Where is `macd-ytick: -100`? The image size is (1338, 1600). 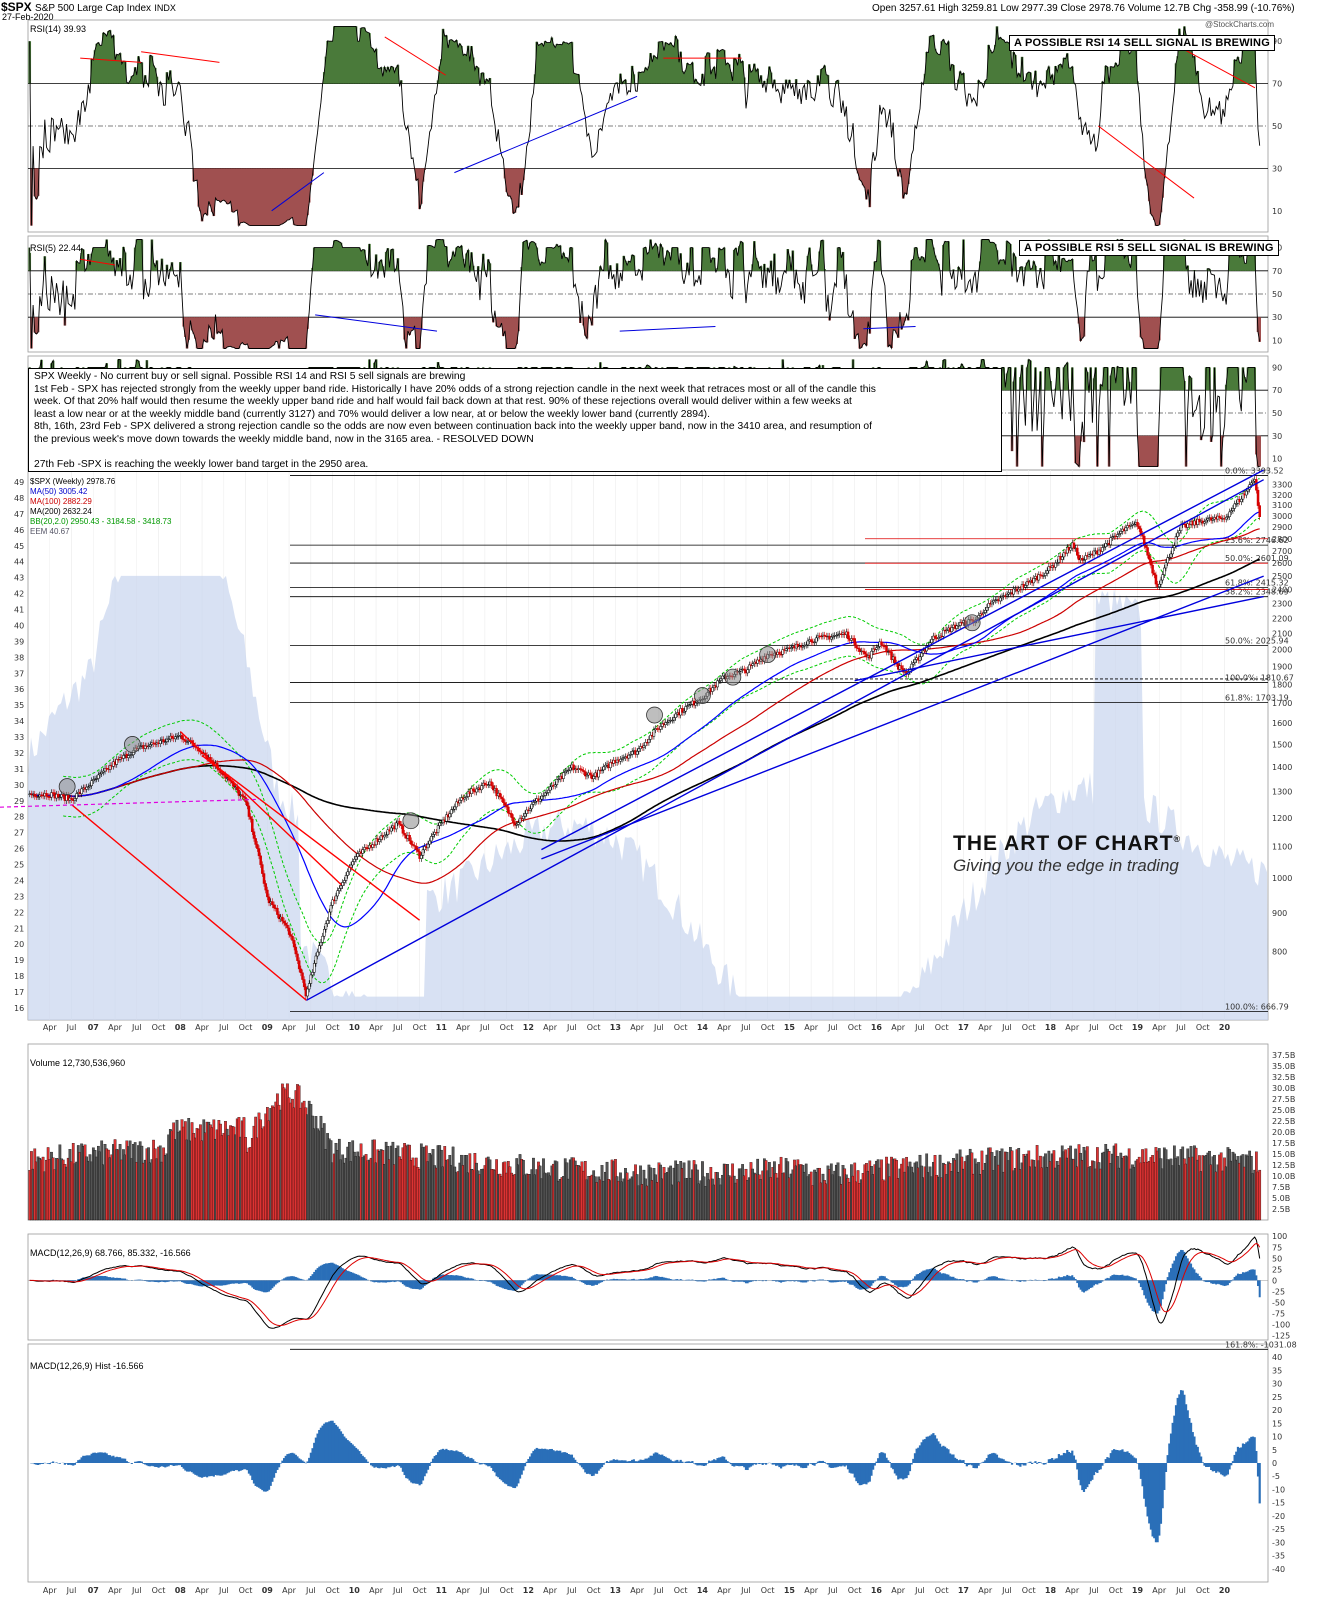
macd-ytick: -100 is located at coordinates (1281, 1325).